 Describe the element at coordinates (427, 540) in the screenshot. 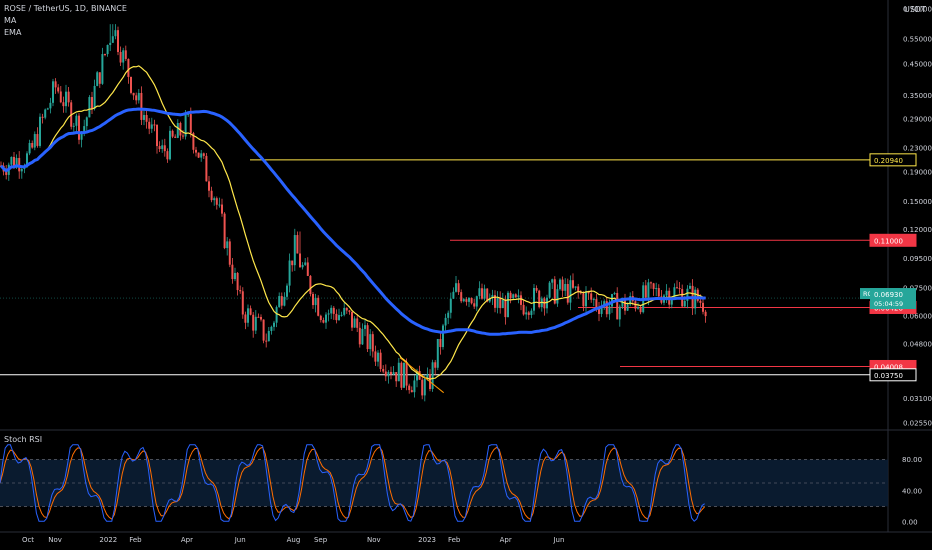

I see `time-tick-label: 2023` at that location.